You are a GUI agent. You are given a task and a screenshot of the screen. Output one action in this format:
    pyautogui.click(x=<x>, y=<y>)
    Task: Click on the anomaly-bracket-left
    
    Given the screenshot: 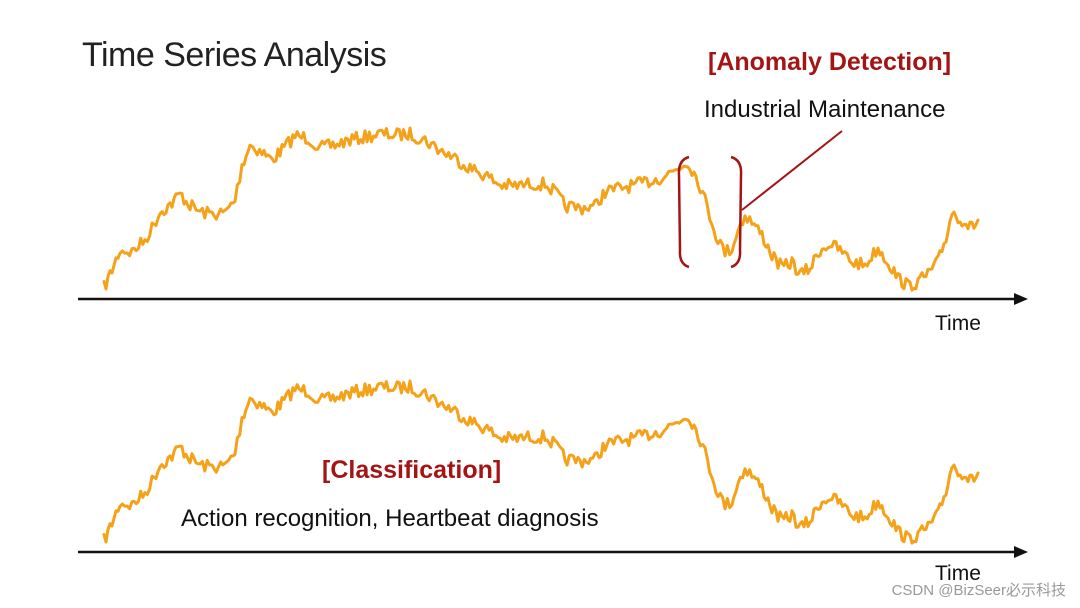 What is the action you would take?
    pyautogui.click(x=683, y=212)
    